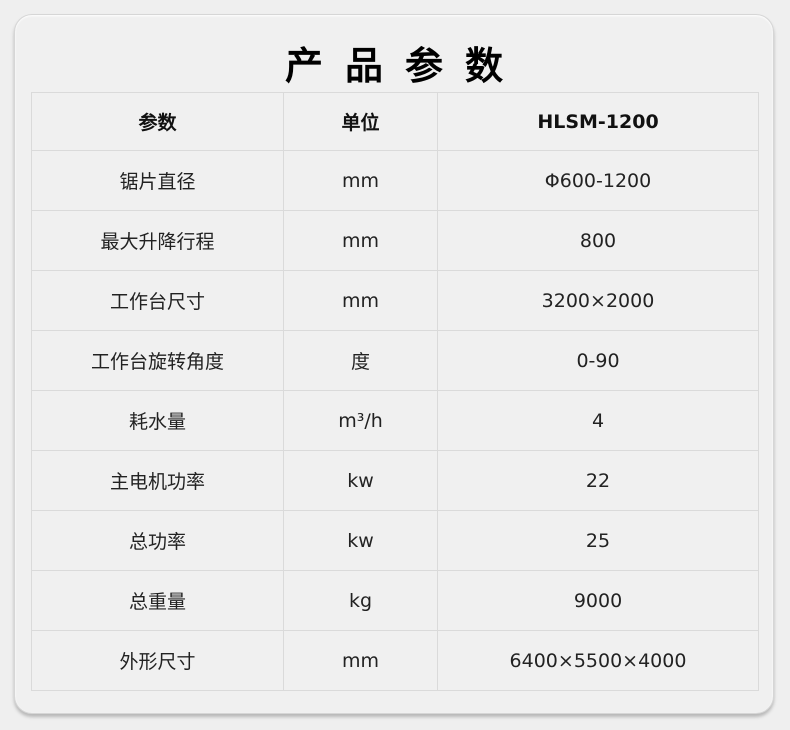 The image size is (790, 730). Describe the element at coordinates (157, 300) in the screenshot. I see `cell-param: 工作台尺寸` at that location.